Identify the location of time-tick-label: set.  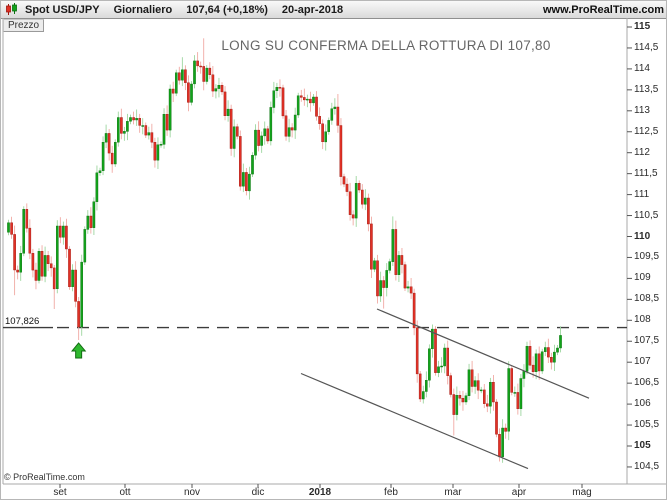
(60, 492).